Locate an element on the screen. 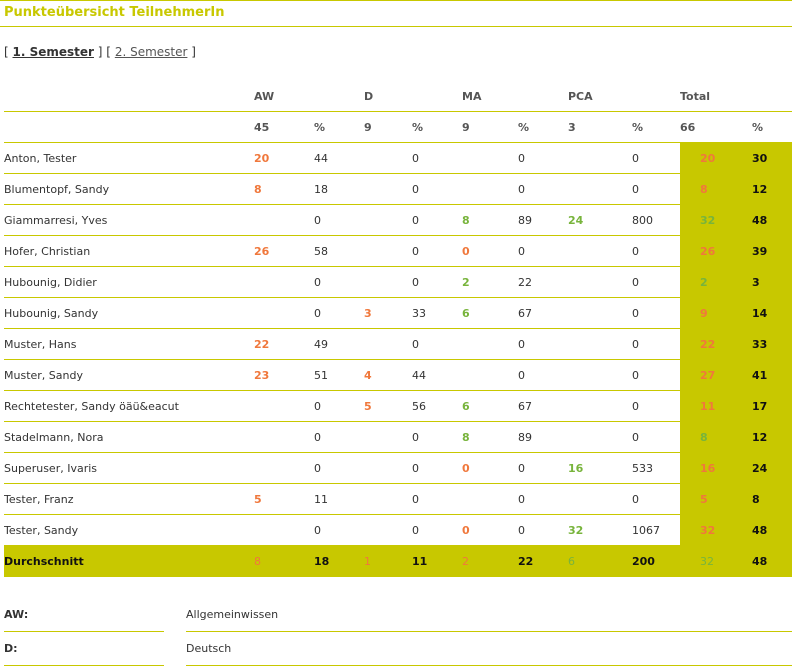 The height and width of the screenshot is (666, 792). aw-points-value: 23 is located at coordinates (262, 375).